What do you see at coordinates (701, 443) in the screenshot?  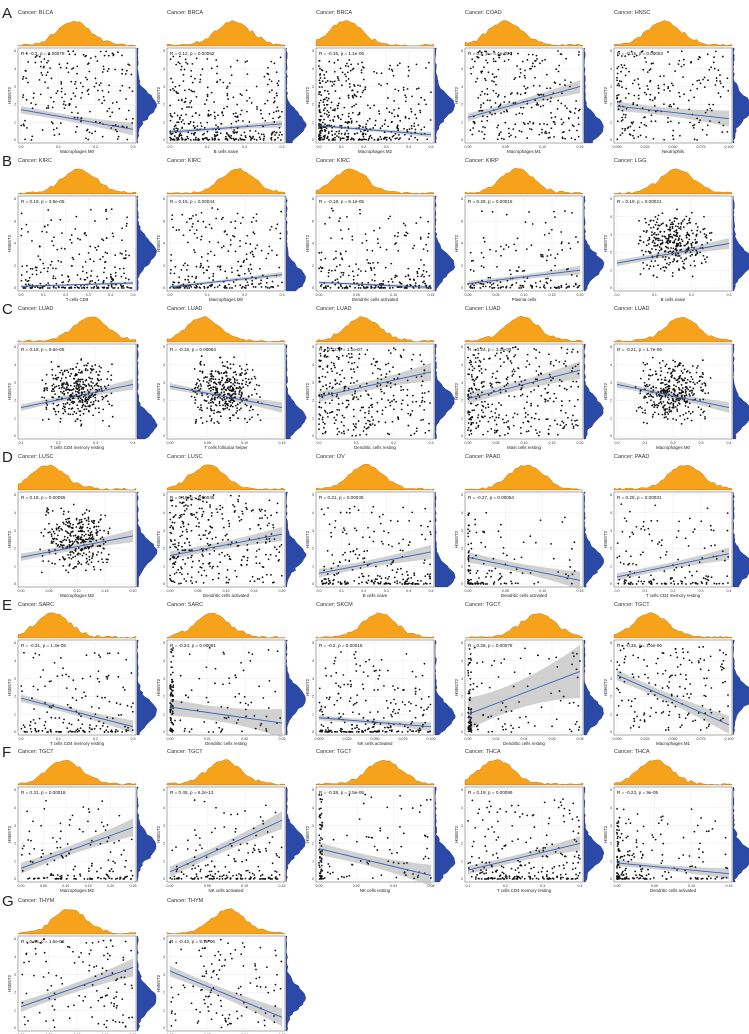 I see `x-tick-label: 0.3` at bounding box center [701, 443].